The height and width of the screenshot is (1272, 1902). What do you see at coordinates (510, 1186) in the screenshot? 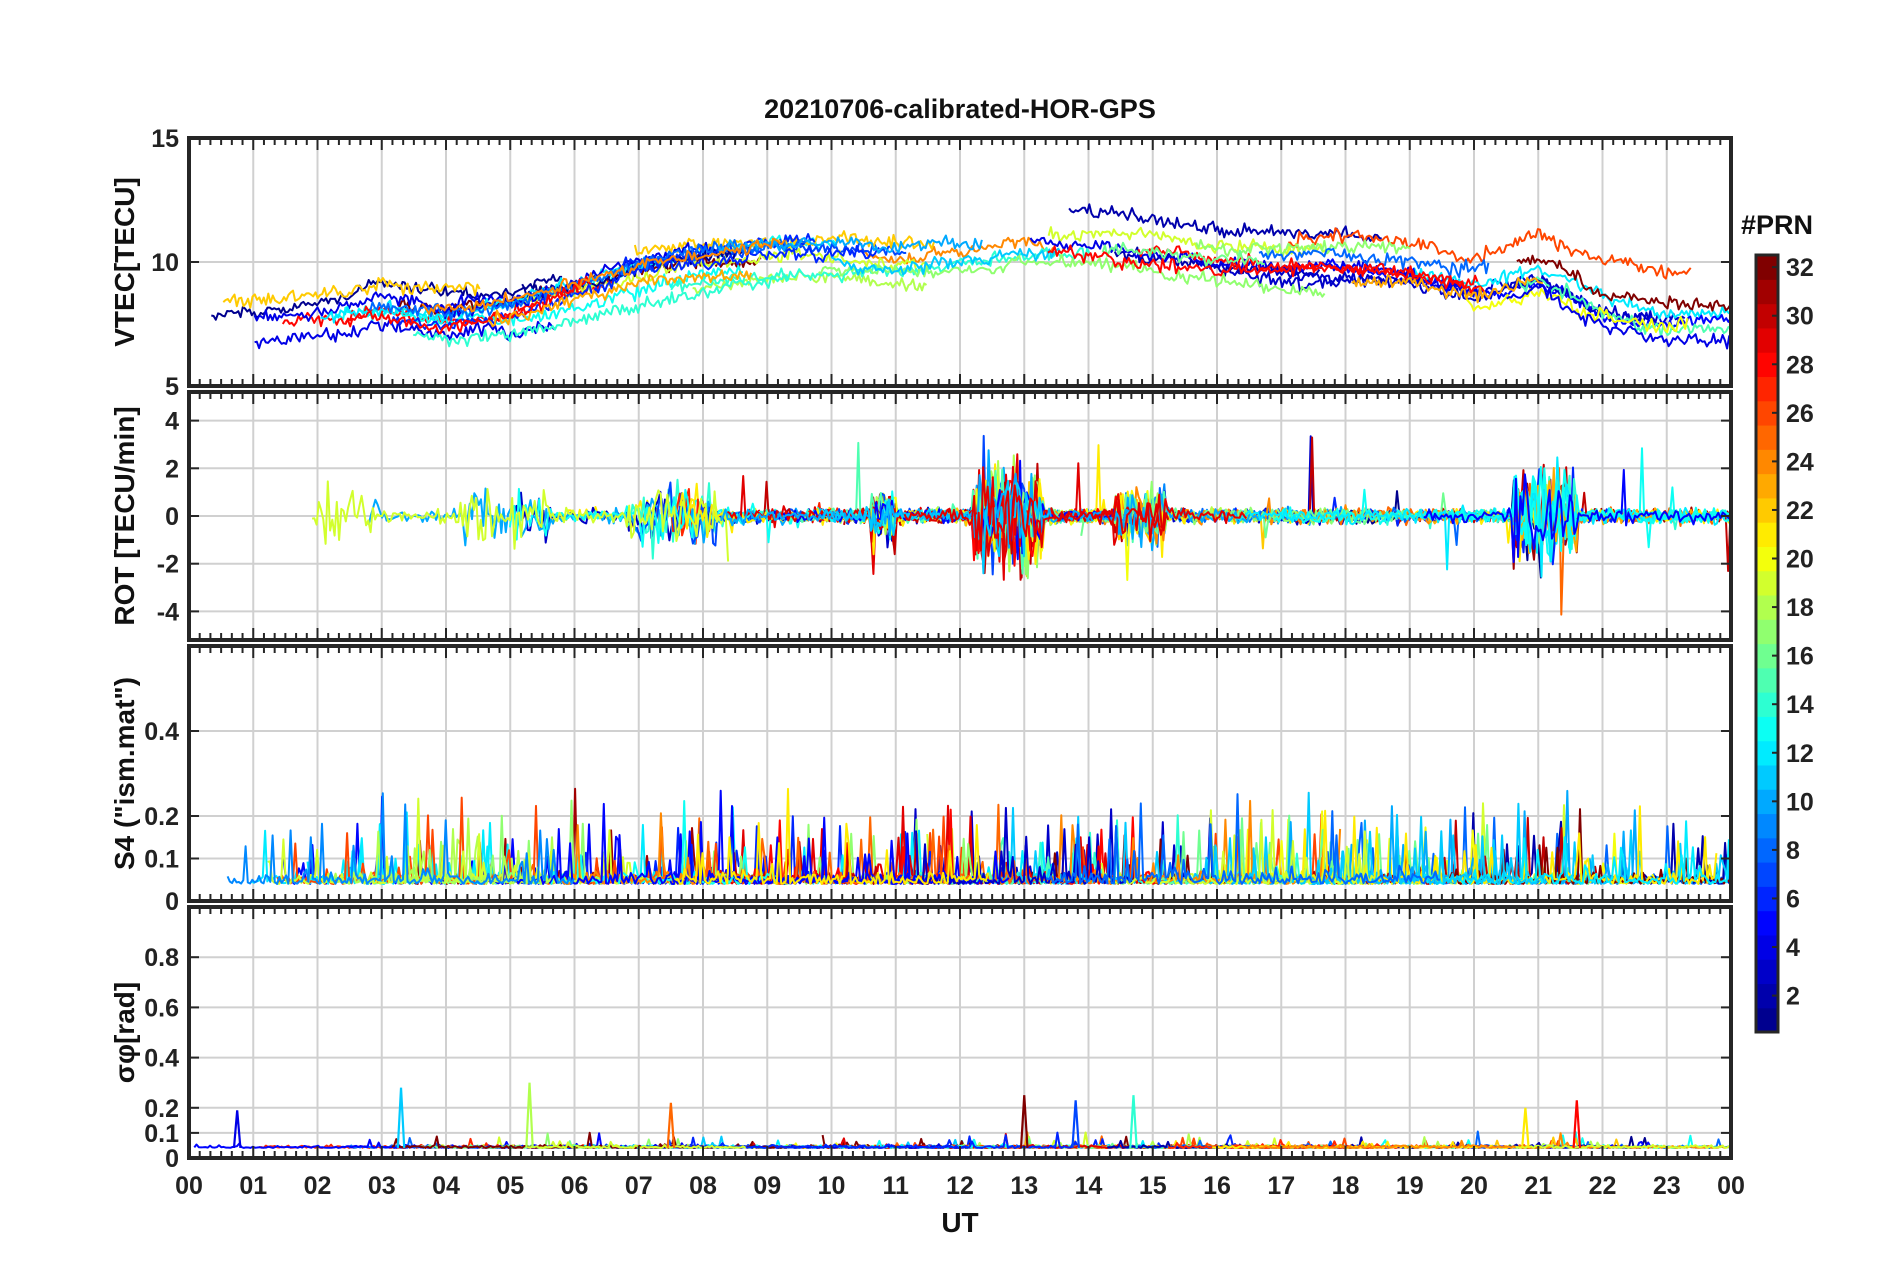
I see `x-tick-label: 05` at bounding box center [510, 1186].